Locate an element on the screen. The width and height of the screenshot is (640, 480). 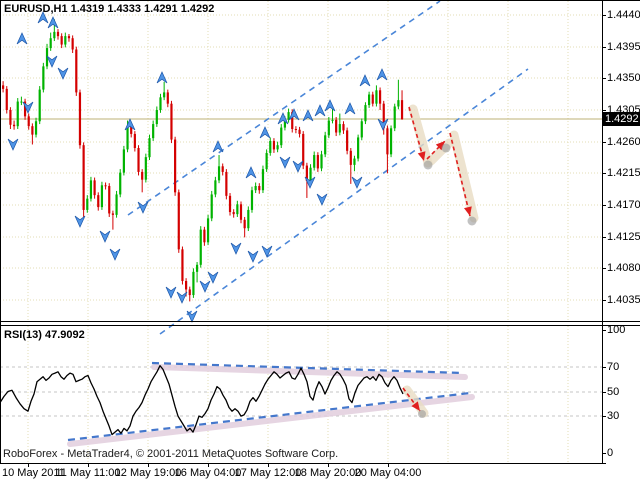
price-axis-label: 1.4440 is located at coordinates (623, 15).